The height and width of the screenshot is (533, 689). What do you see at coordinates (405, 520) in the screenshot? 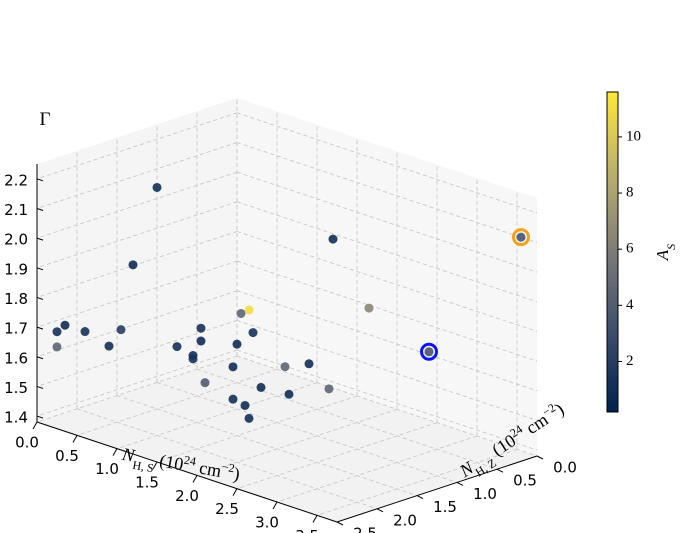
I see `y-tick-label: 2.0` at bounding box center [405, 520].